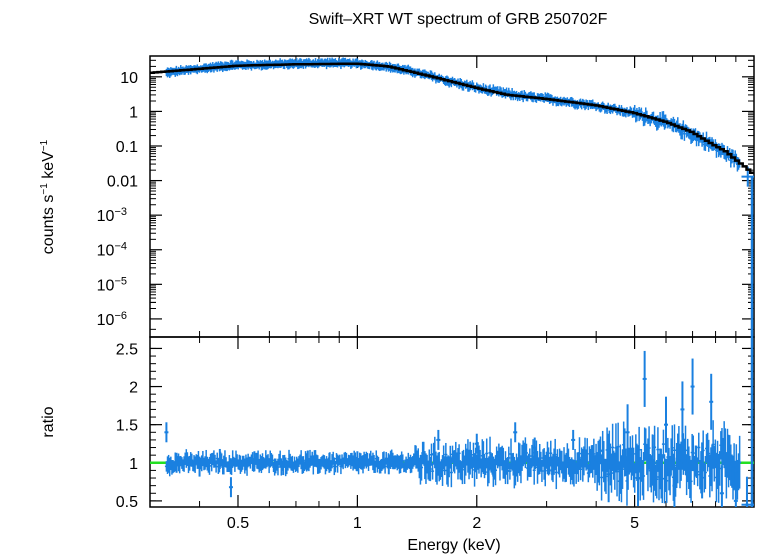 The width and height of the screenshot is (758, 556). What do you see at coordinates (127, 349) in the screenshot?
I see `ratio-ytick-label: 2.5` at bounding box center [127, 349].